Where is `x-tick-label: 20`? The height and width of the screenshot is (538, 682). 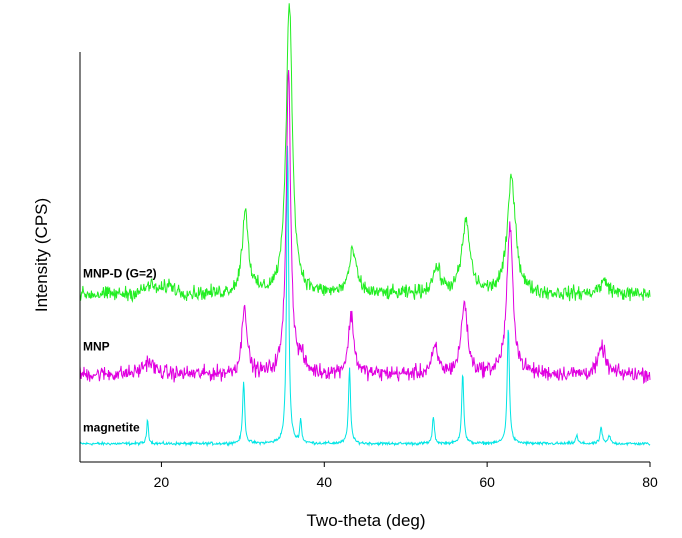
x-tick-label: 20 is located at coordinates (162, 482).